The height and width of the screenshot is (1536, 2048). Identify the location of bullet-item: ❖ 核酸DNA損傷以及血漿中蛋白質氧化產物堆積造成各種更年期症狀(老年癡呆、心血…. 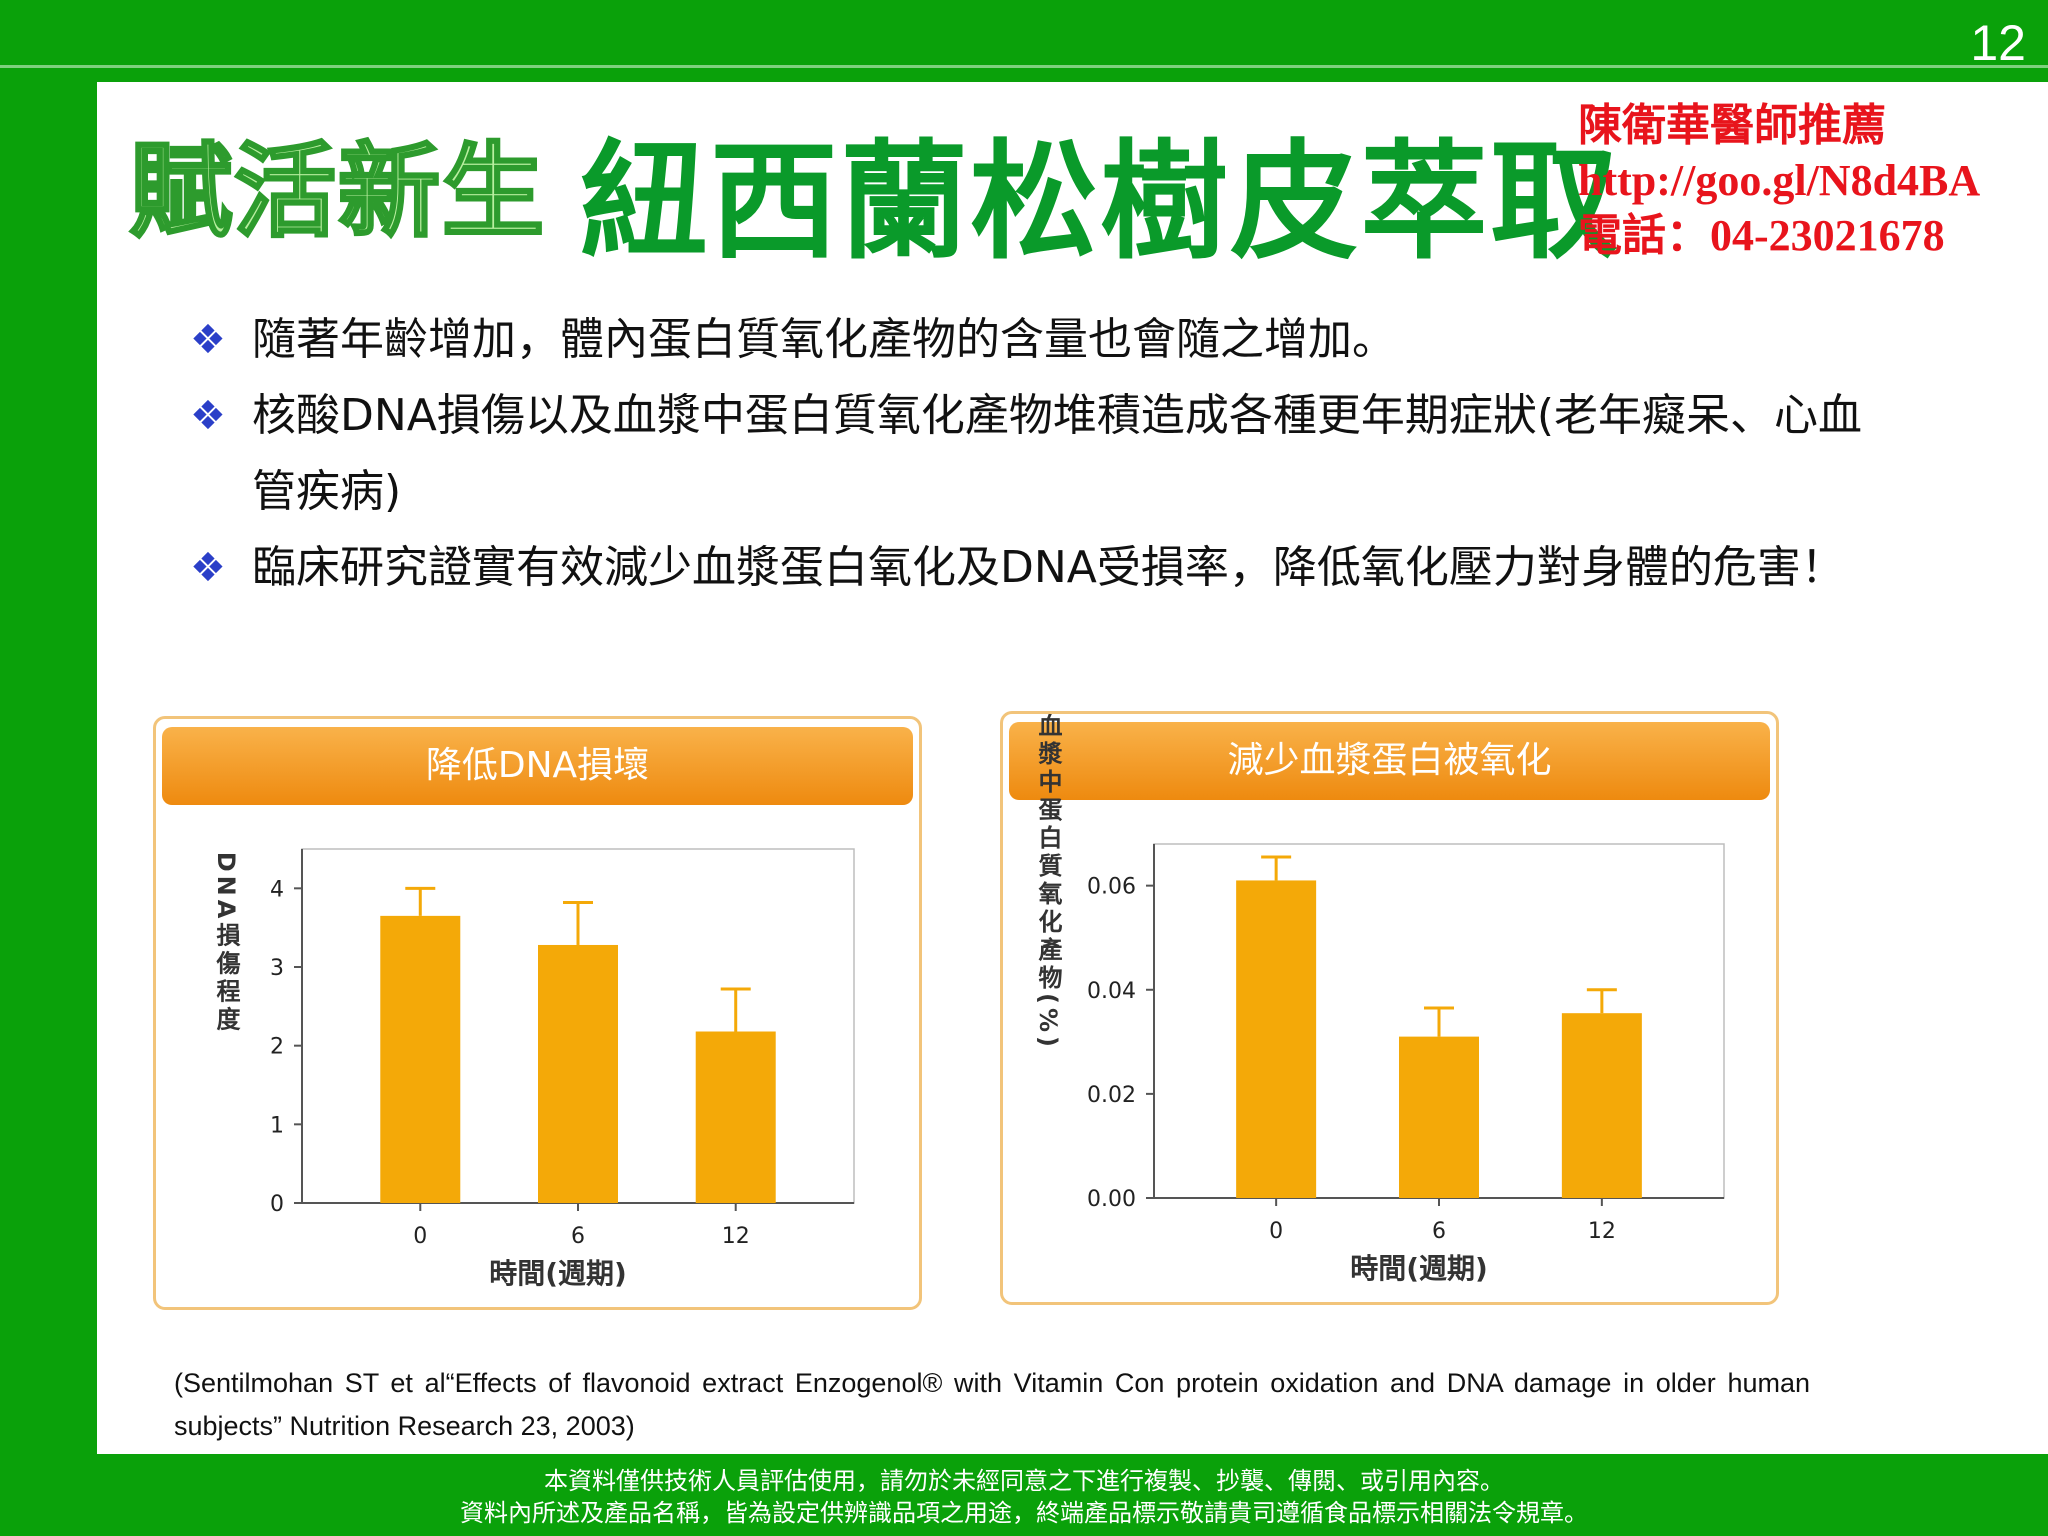
(1030, 454).